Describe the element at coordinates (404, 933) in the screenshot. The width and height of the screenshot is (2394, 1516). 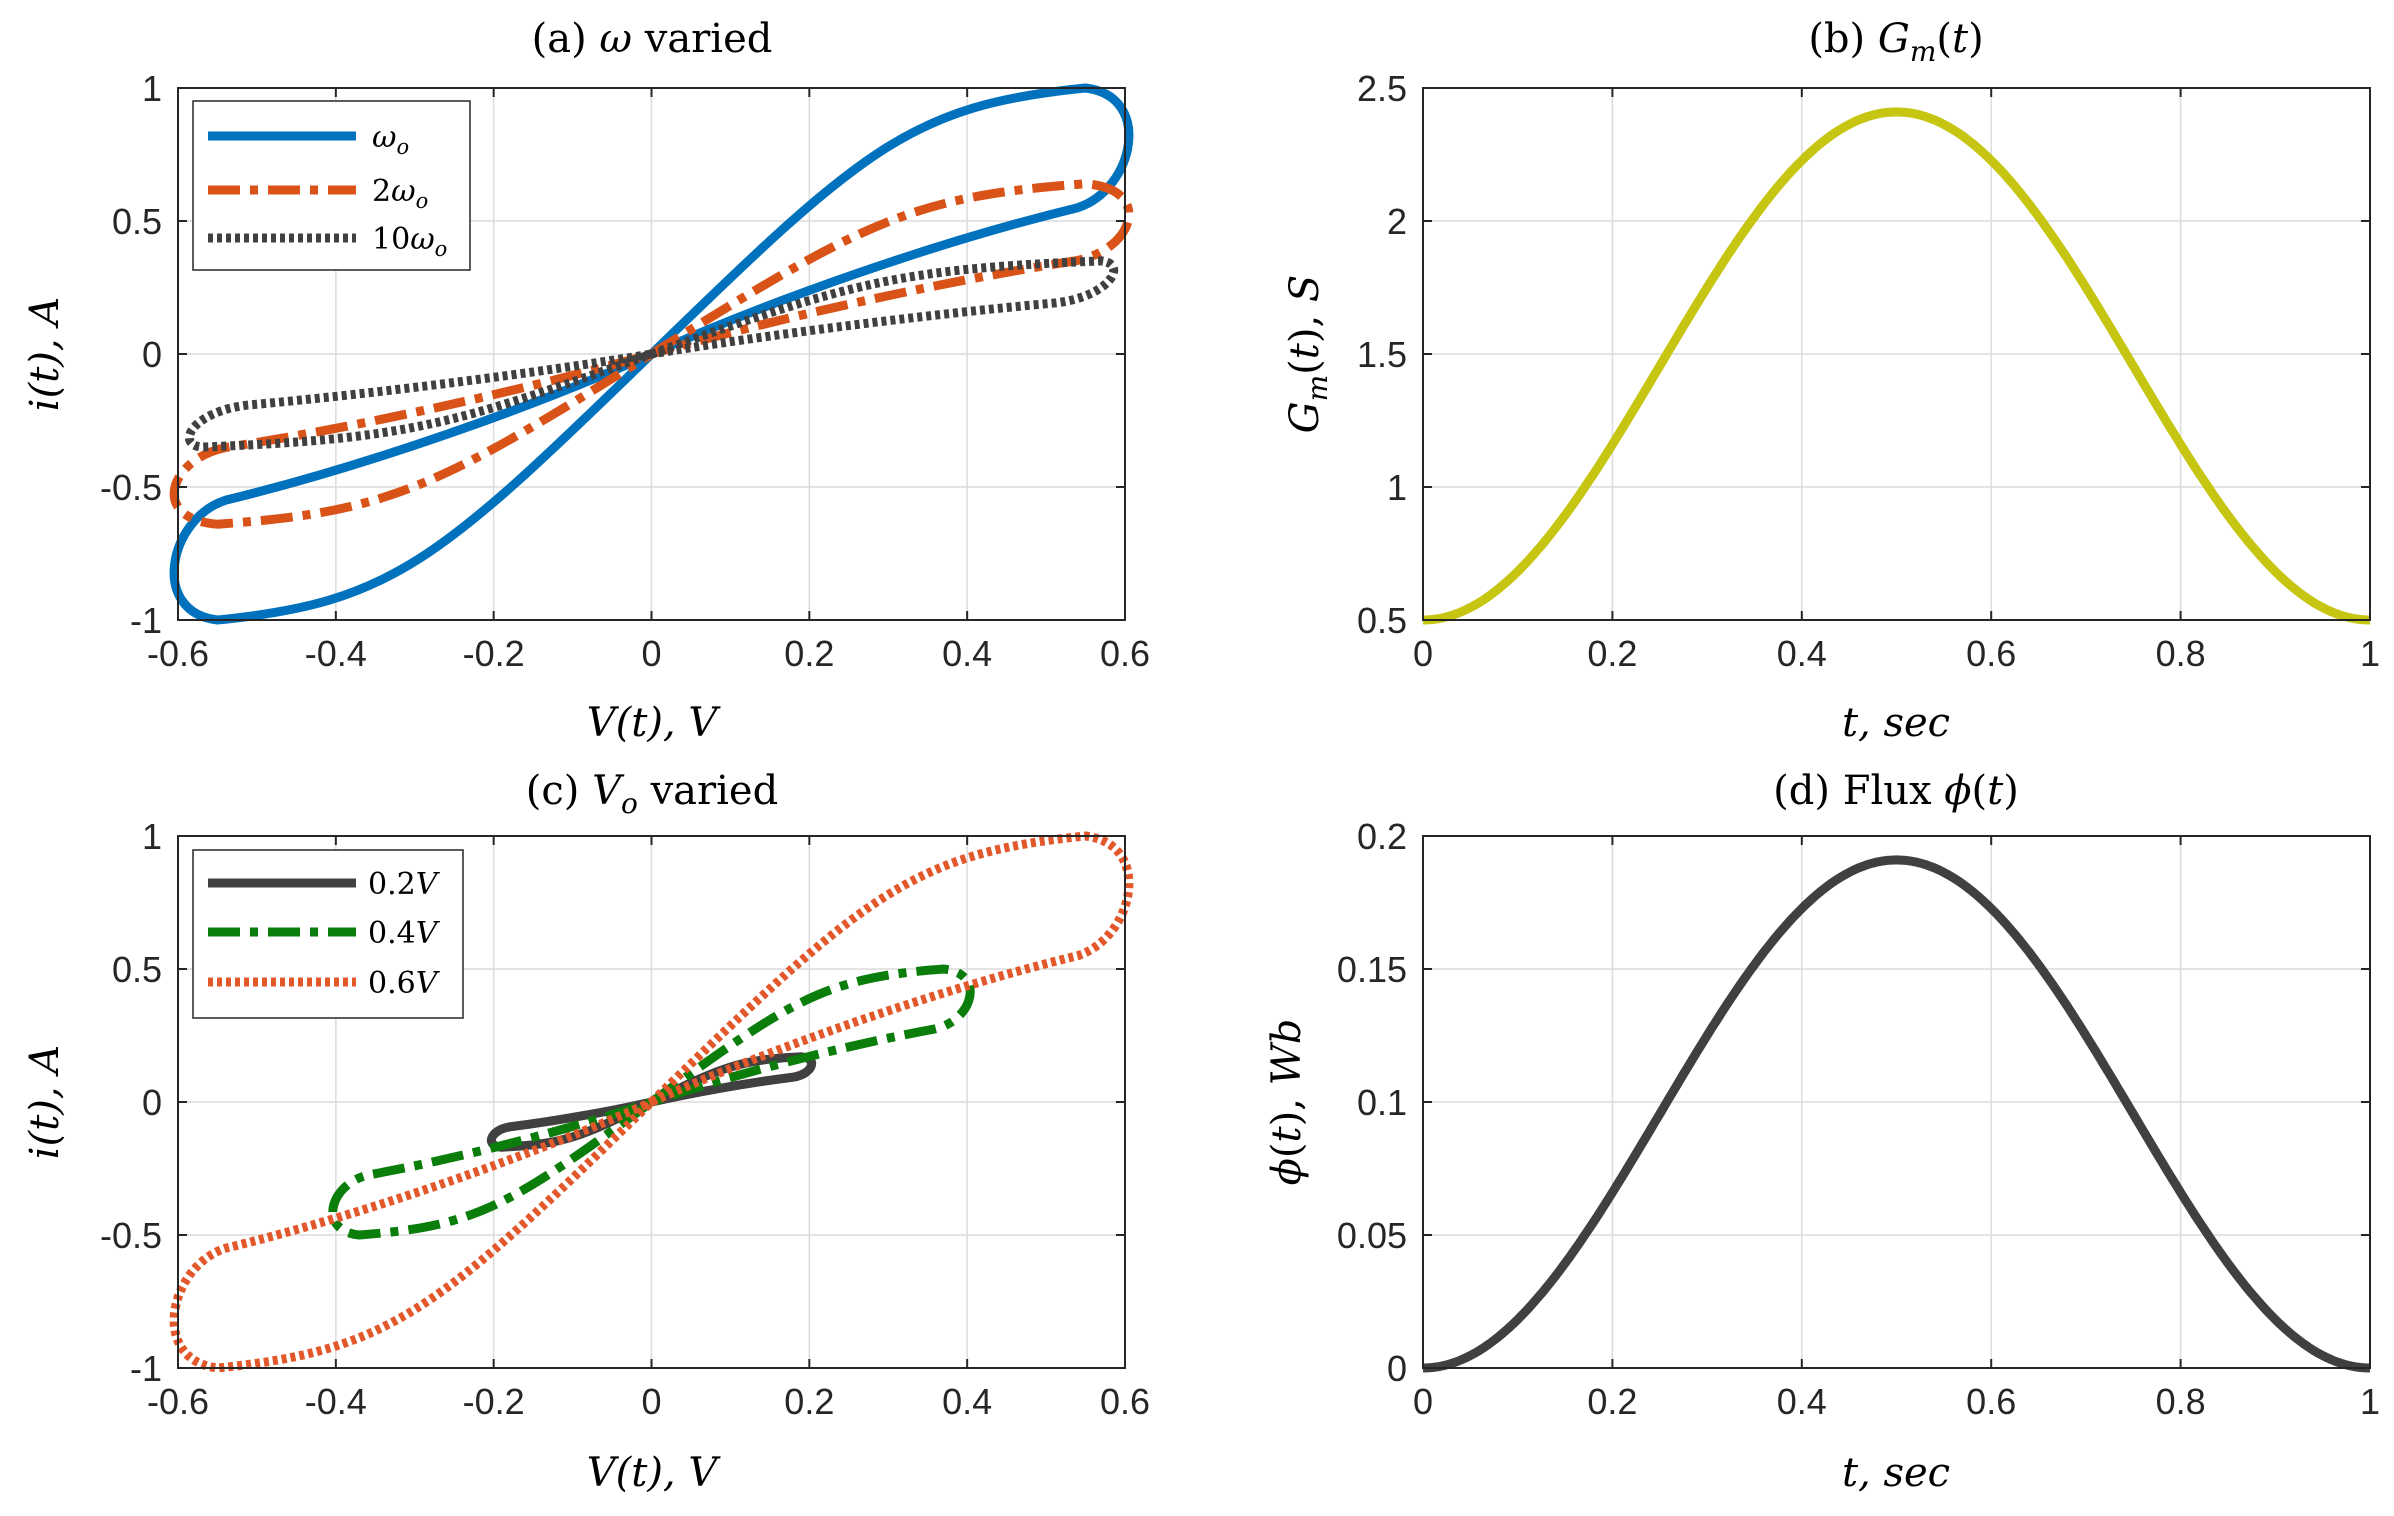
I see `legend-c-label-04v: 0.4V` at that location.